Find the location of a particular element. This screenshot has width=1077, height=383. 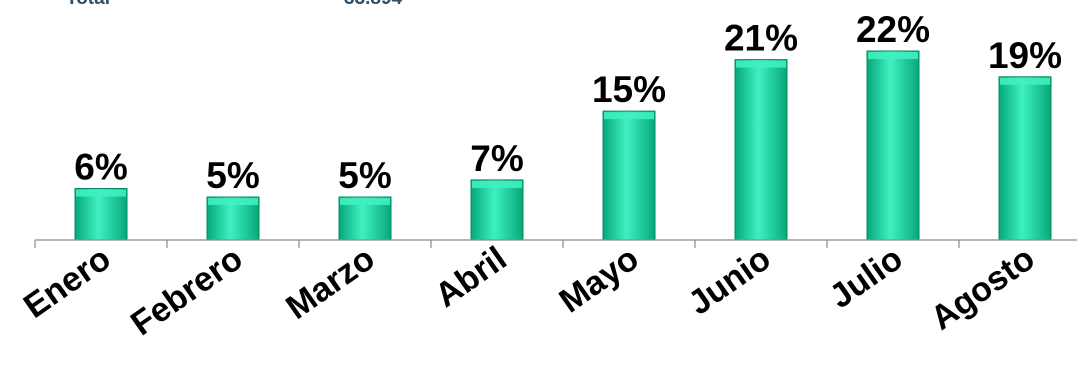

total-value: 33.894 is located at coordinates (373, 5).